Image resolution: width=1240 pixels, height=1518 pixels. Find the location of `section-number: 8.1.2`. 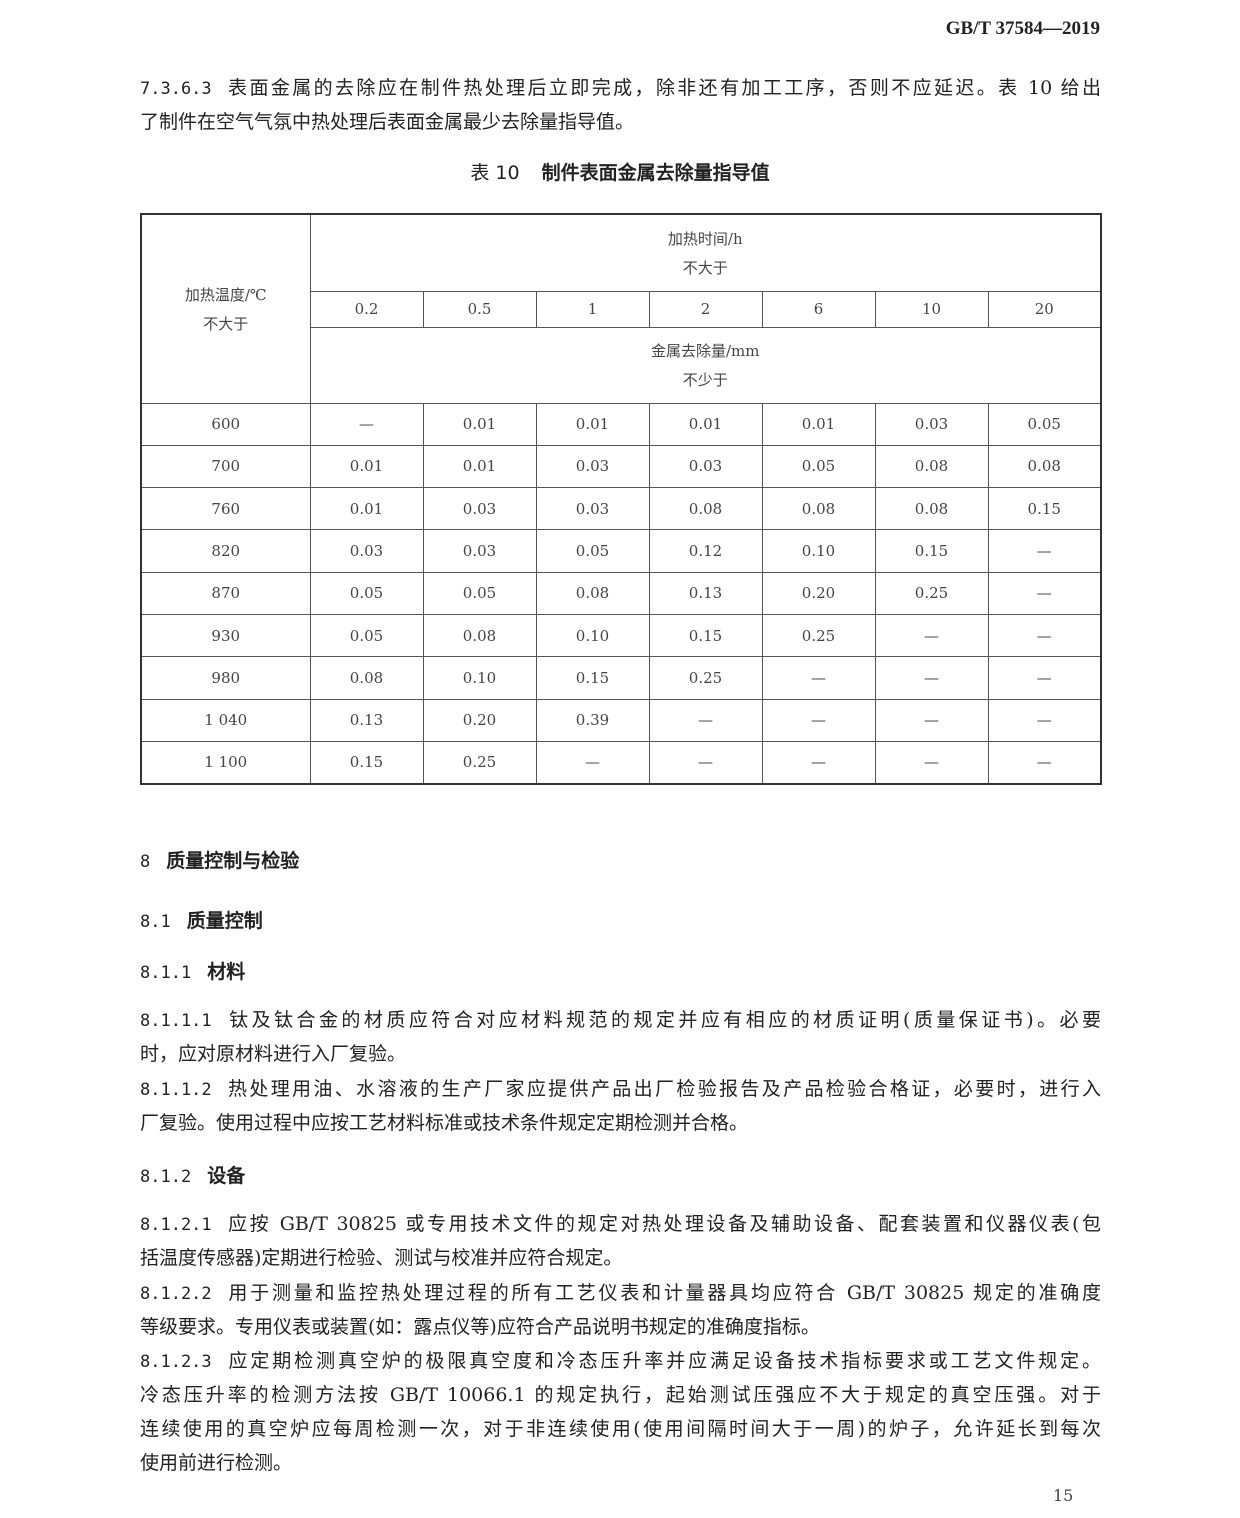

section-number: 8.1.2 is located at coordinates (166, 1177).